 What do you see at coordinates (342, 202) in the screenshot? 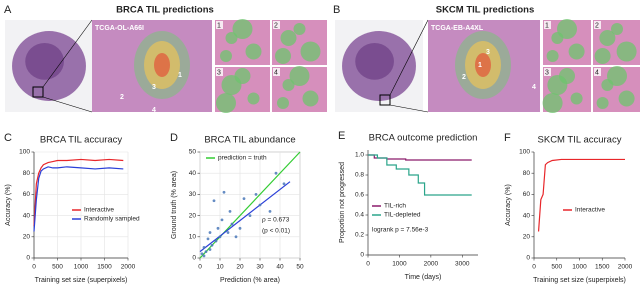
I see `y-axis-label: Proportion not progressed` at bounding box center [342, 202].